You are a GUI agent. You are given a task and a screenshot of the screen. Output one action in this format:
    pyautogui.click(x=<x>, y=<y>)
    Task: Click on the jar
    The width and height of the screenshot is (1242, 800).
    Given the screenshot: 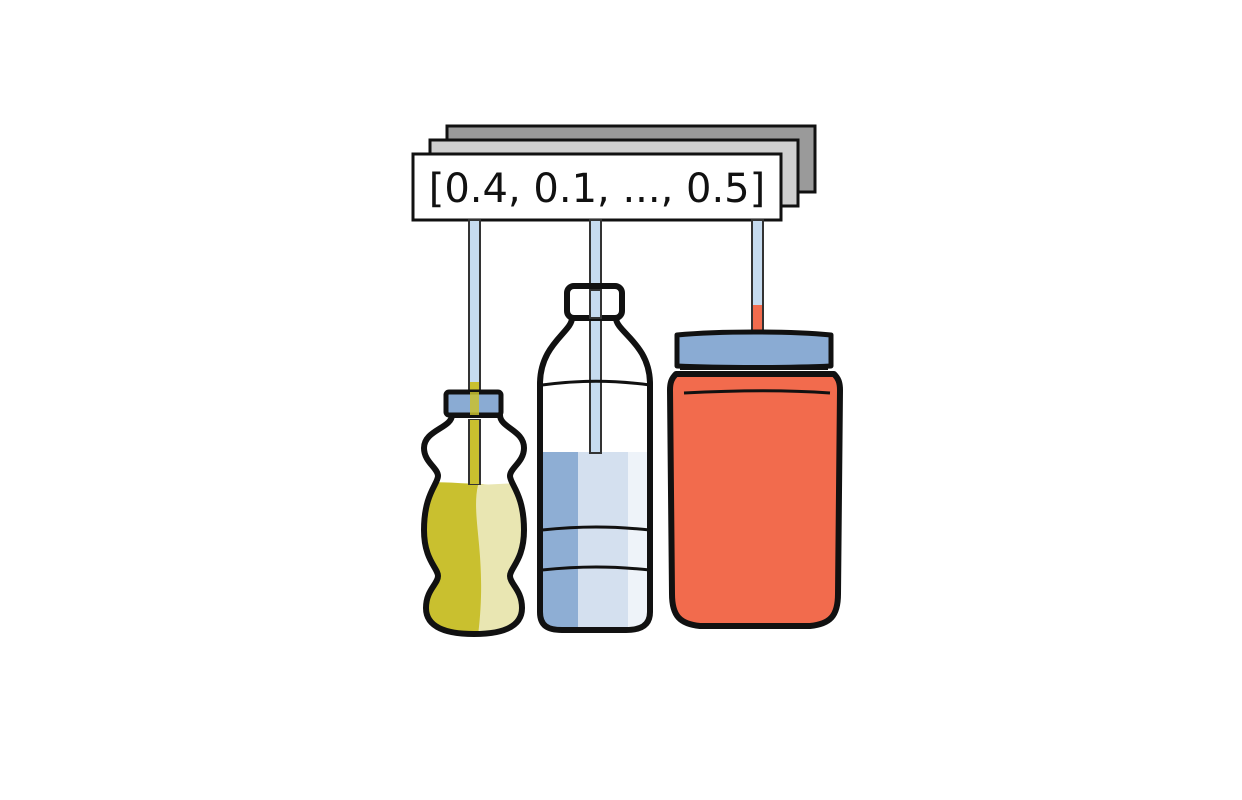 What is the action you would take?
    pyautogui.click(x=755, y=479)
    